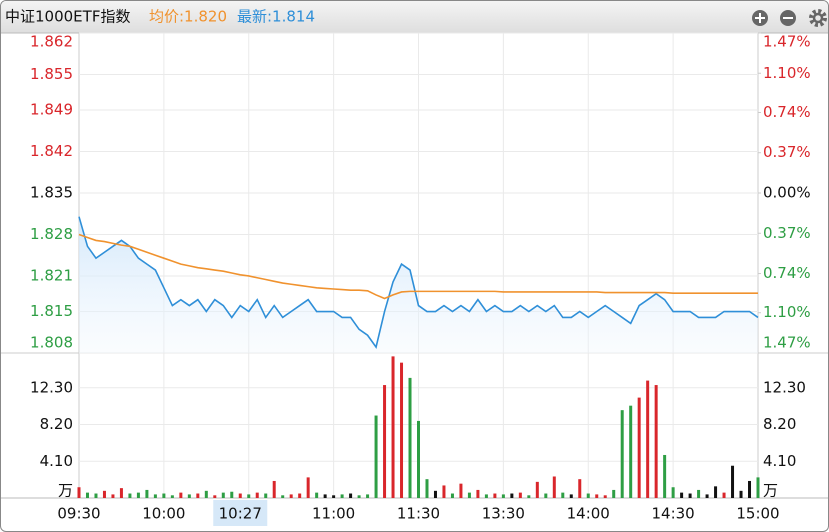 This screenshot has height=532, width=829. I want to click on x-tick-label: 11:30, so click(418, 514).